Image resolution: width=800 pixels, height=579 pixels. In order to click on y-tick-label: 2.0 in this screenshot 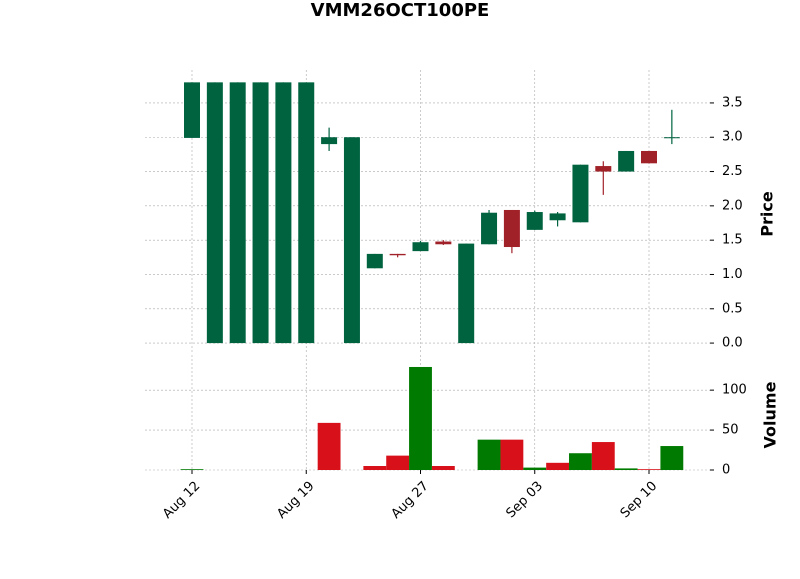, I will do `click(732, 205)`.